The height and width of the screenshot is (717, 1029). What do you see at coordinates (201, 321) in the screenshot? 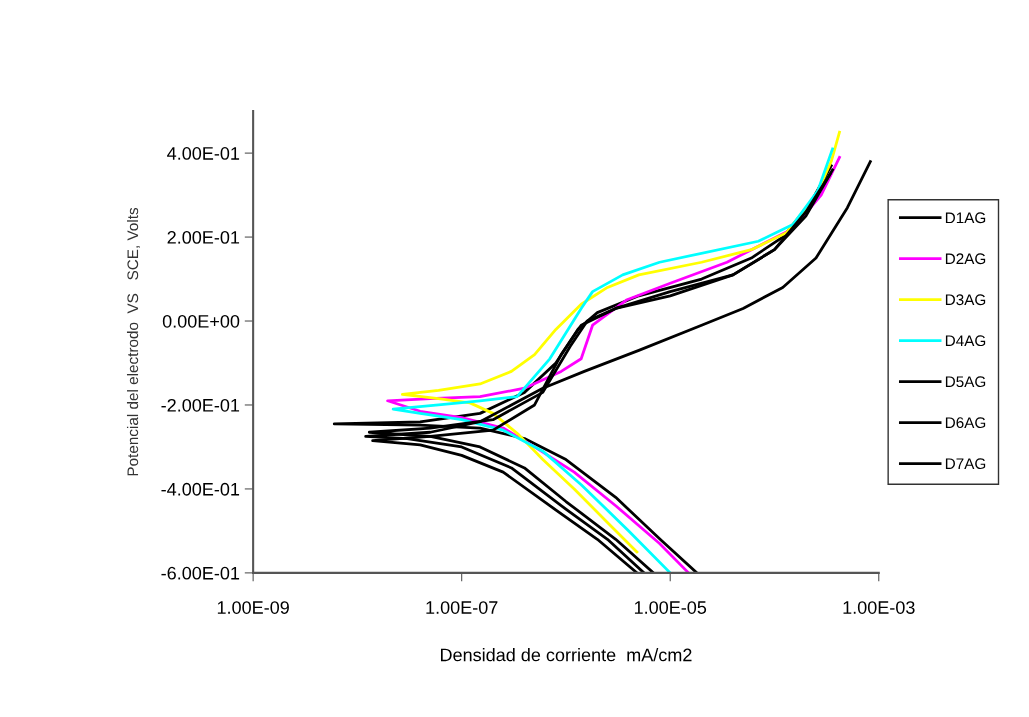
I see `y-tick-label: 0.00E+00` at bounding box center [201, 321].